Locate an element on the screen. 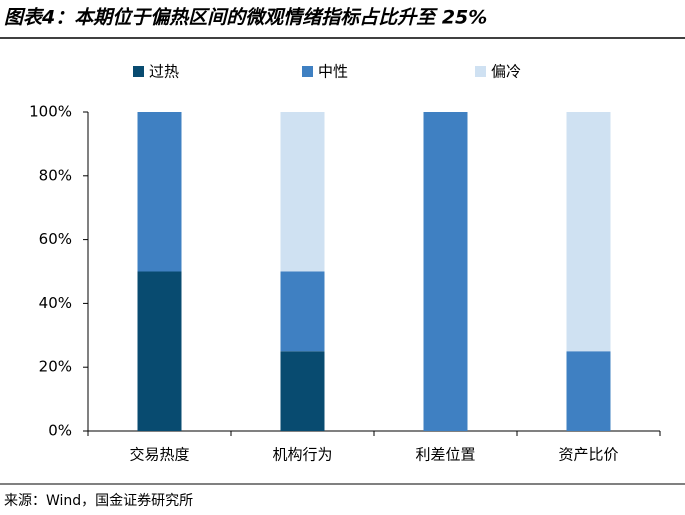 Image resolution: width=685 pixels, height=515 pixels. legend-label: 中性 is located at coordinates (333, 72).